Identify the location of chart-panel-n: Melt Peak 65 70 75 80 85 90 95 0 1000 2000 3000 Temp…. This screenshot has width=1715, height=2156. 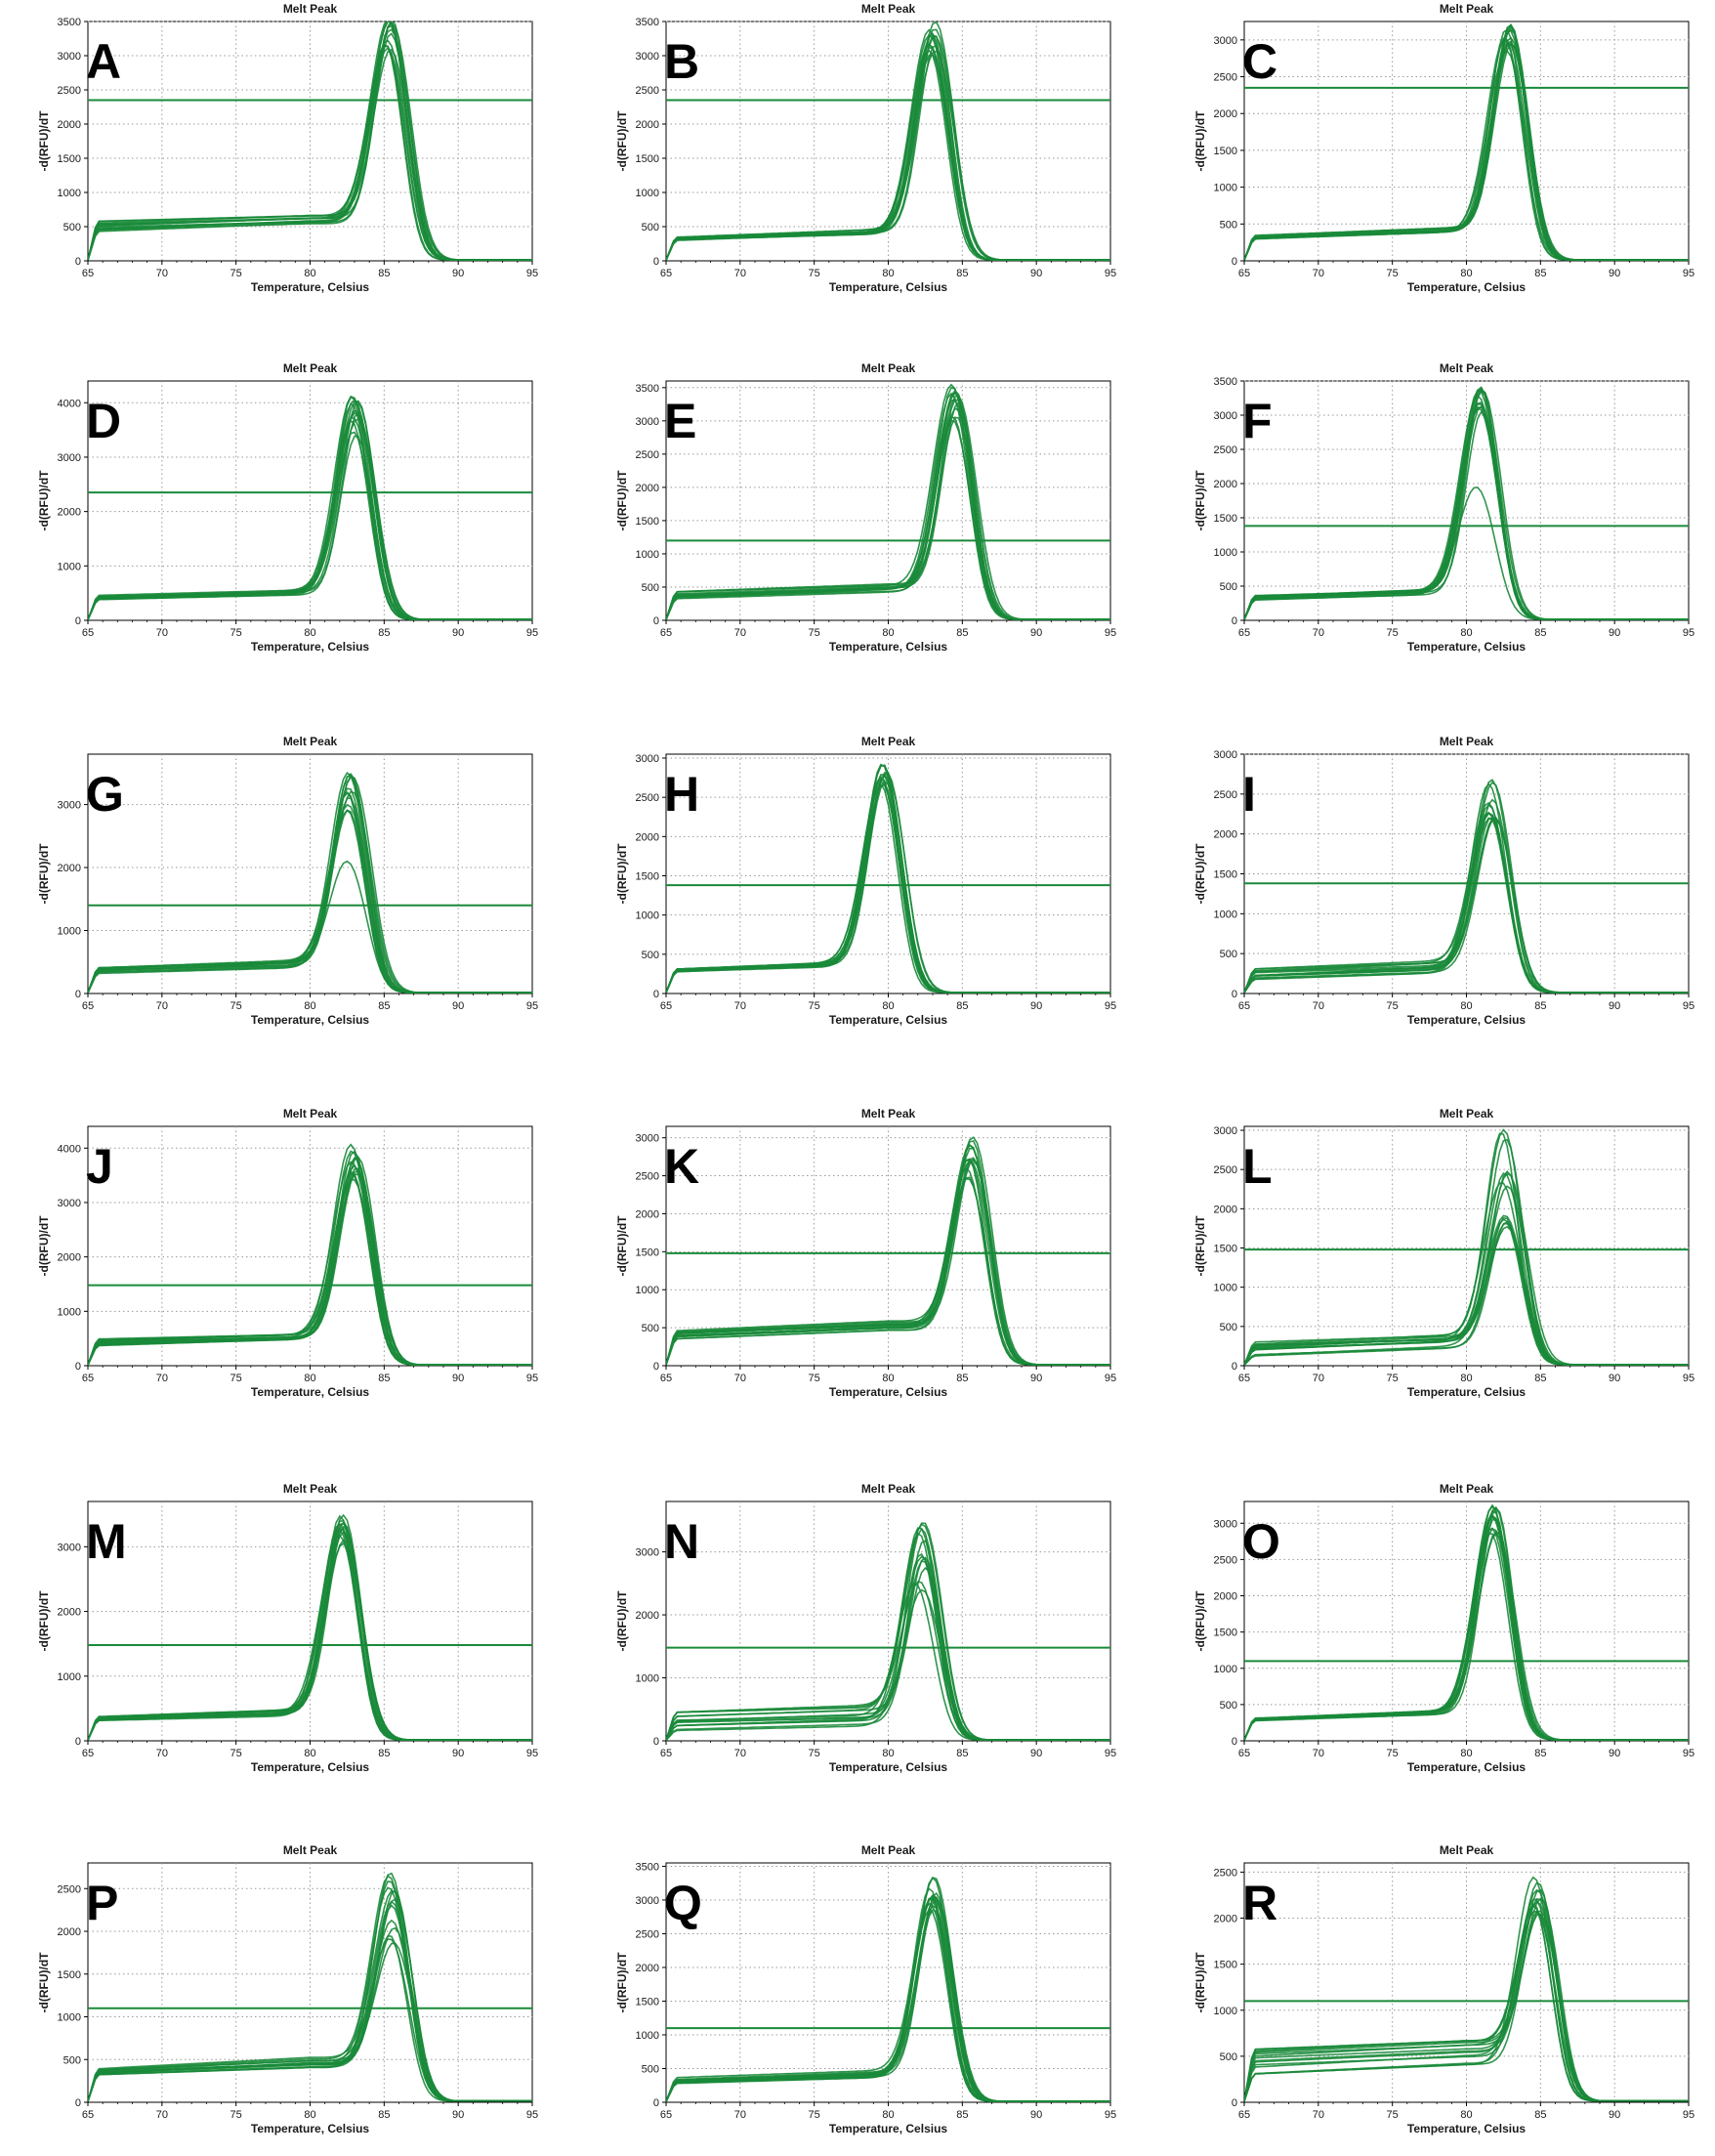
(866, 1628).